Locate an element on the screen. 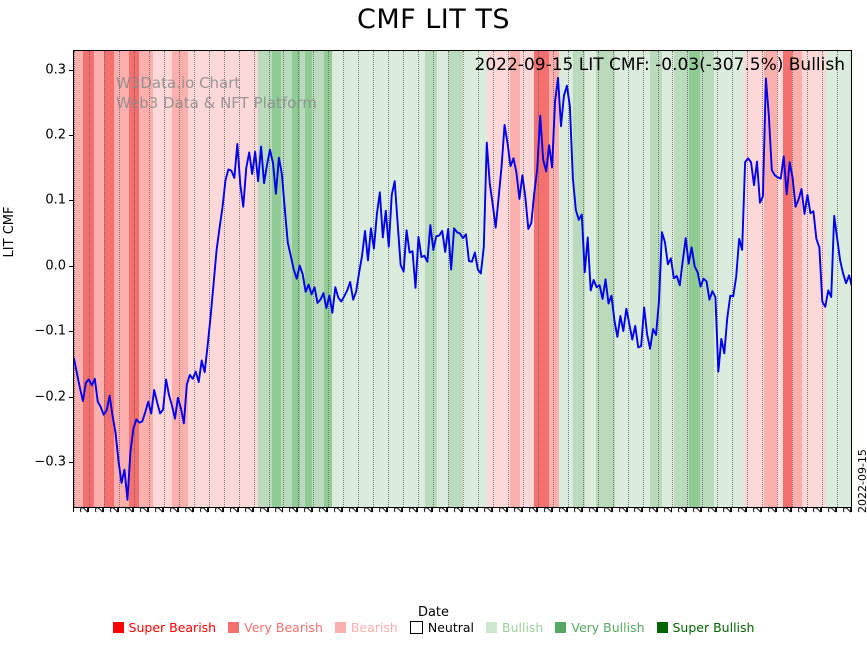 The height and width of the screenshot is (646, 867). legend-item: Bullish is located at coordinates (514, 627).